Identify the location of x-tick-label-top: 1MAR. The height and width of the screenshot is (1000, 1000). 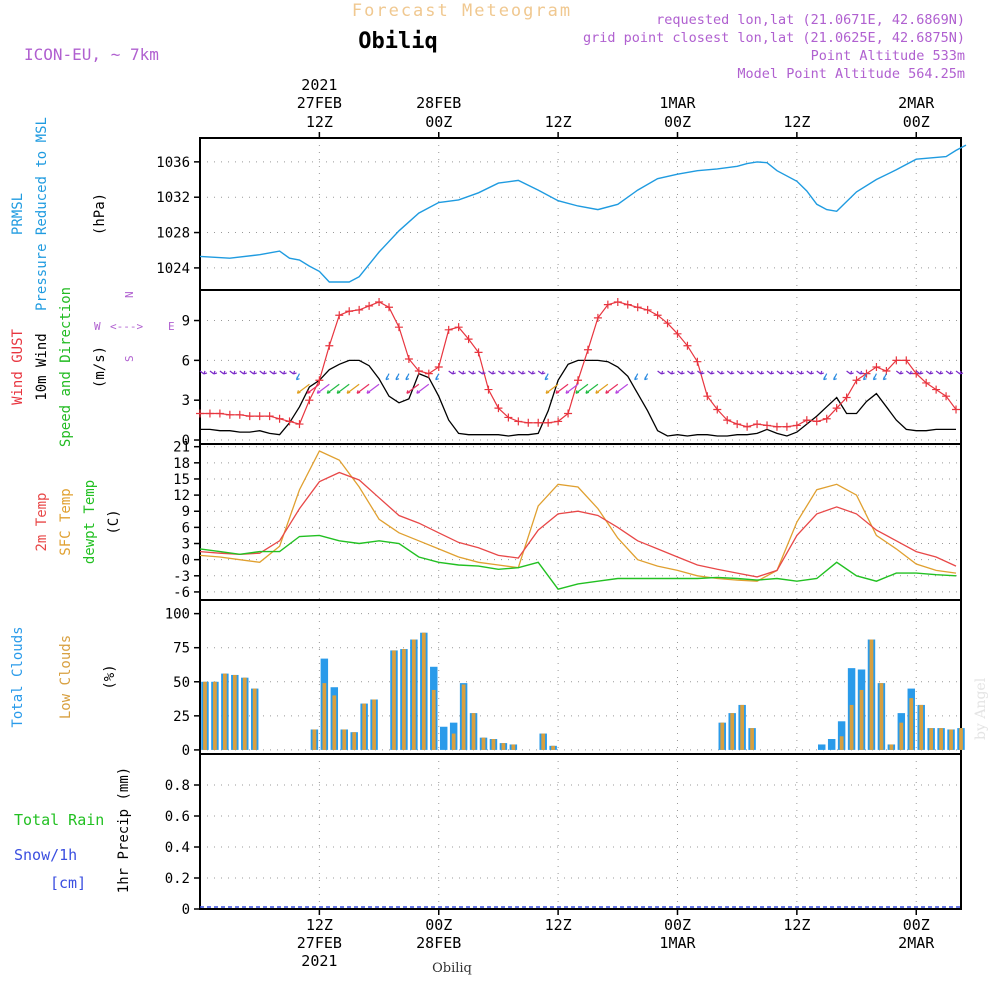
(677, 103).